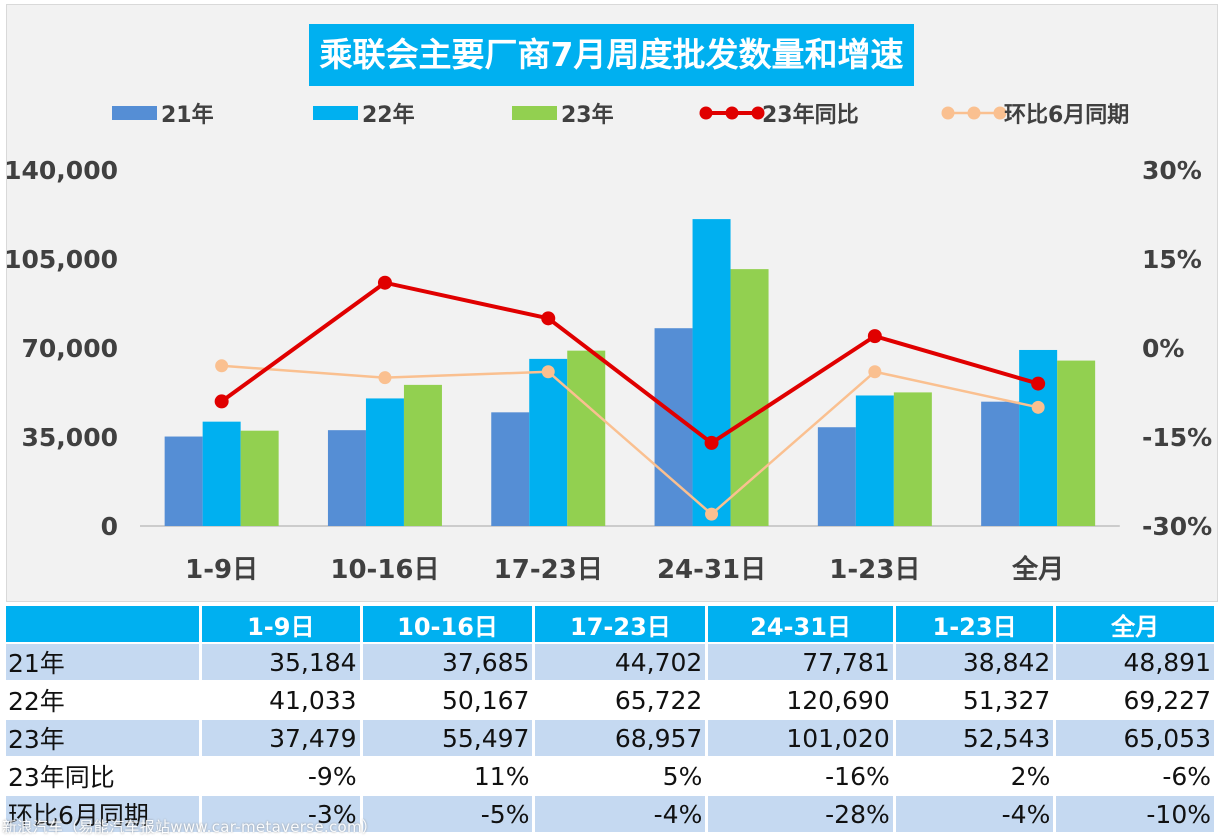 The height and width of the screenshot is (839, 1225). What do you see at coordinates (1163, 348) in the screenshot?
I see `y-right-tick-label: 0%` at bounding box center [1163, 348].